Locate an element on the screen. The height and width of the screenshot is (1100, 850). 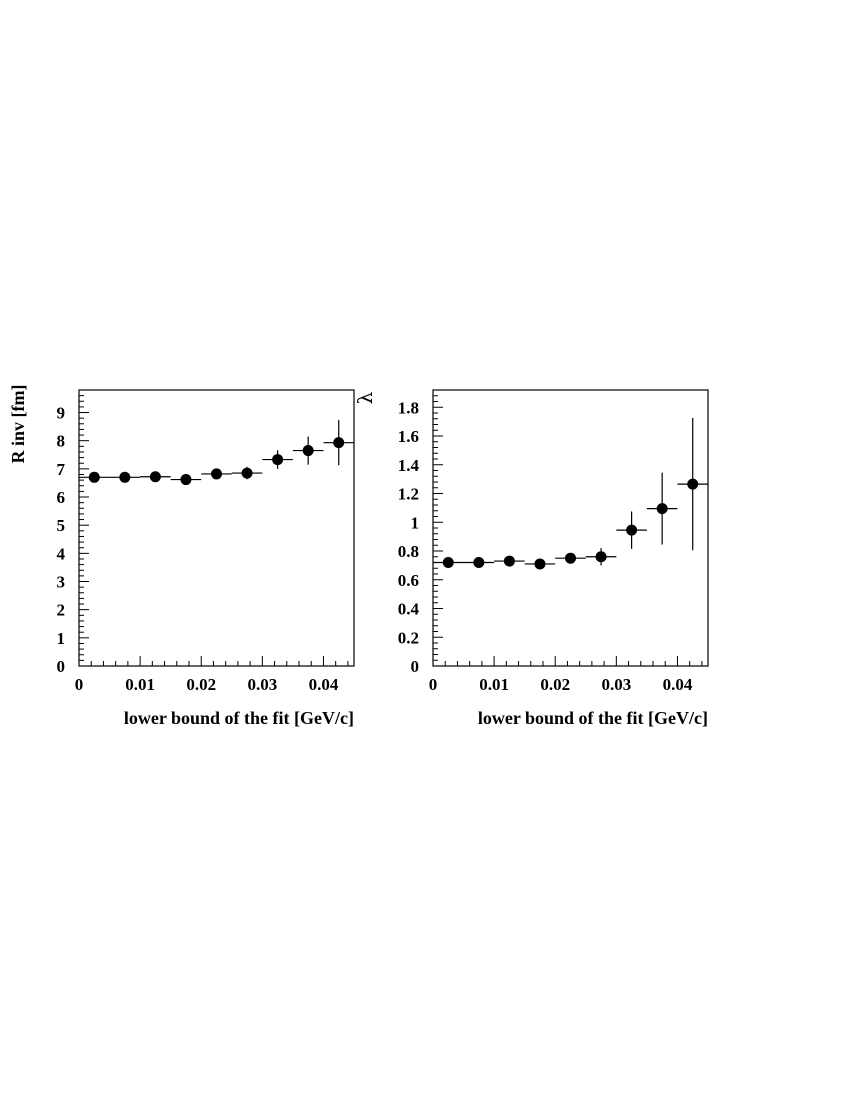
lambda-y-tick-label: 1.4 is located at coordinates (409, 465).